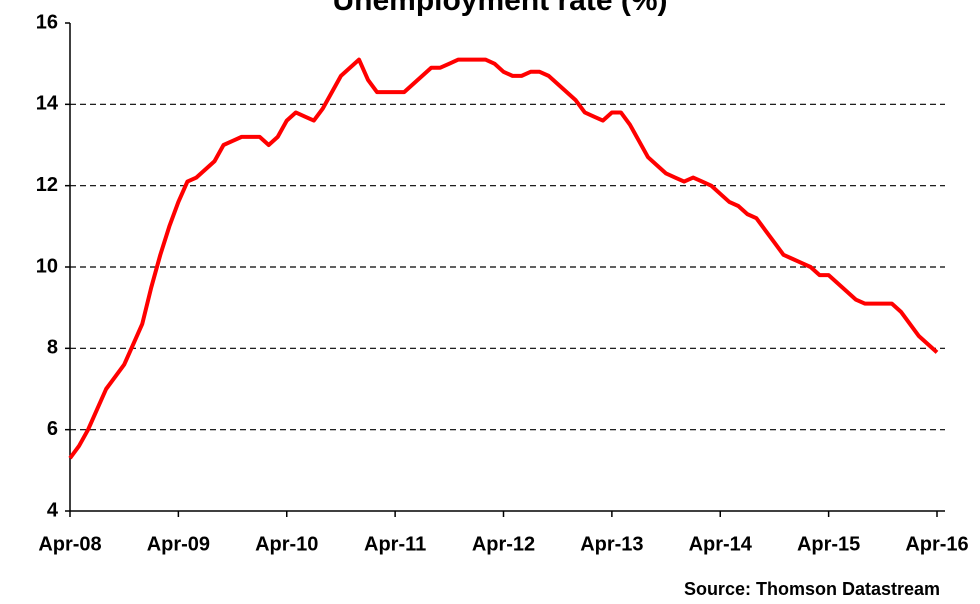 Image resolution: width=980 pixels, height=604 pixels. Describe the element at coordinates (503, 544) in the screenshot. I see `x-tick-label: Apr-12` at that location.